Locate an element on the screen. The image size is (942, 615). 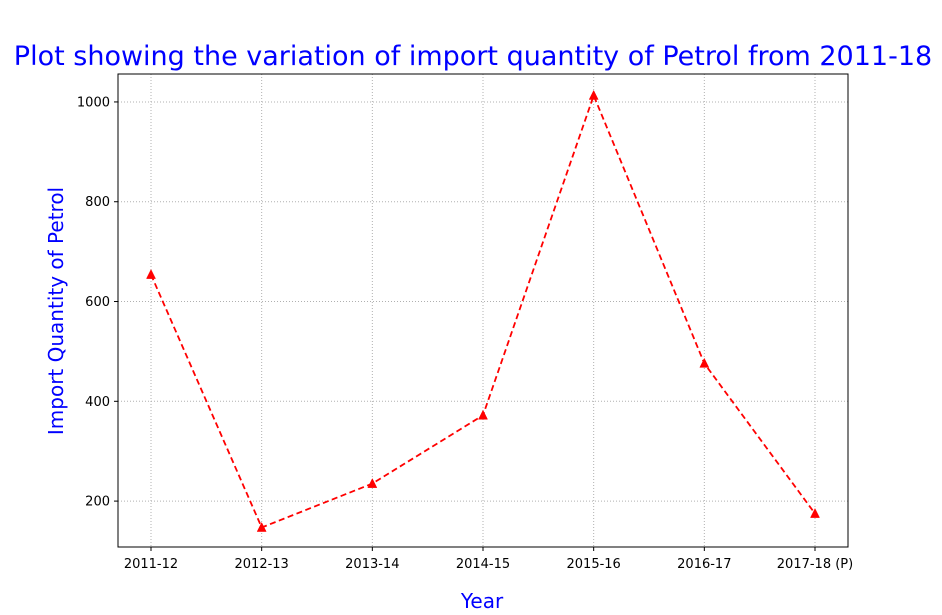
x-tick-label: 2012-13 is located at coordinates (262, 564).